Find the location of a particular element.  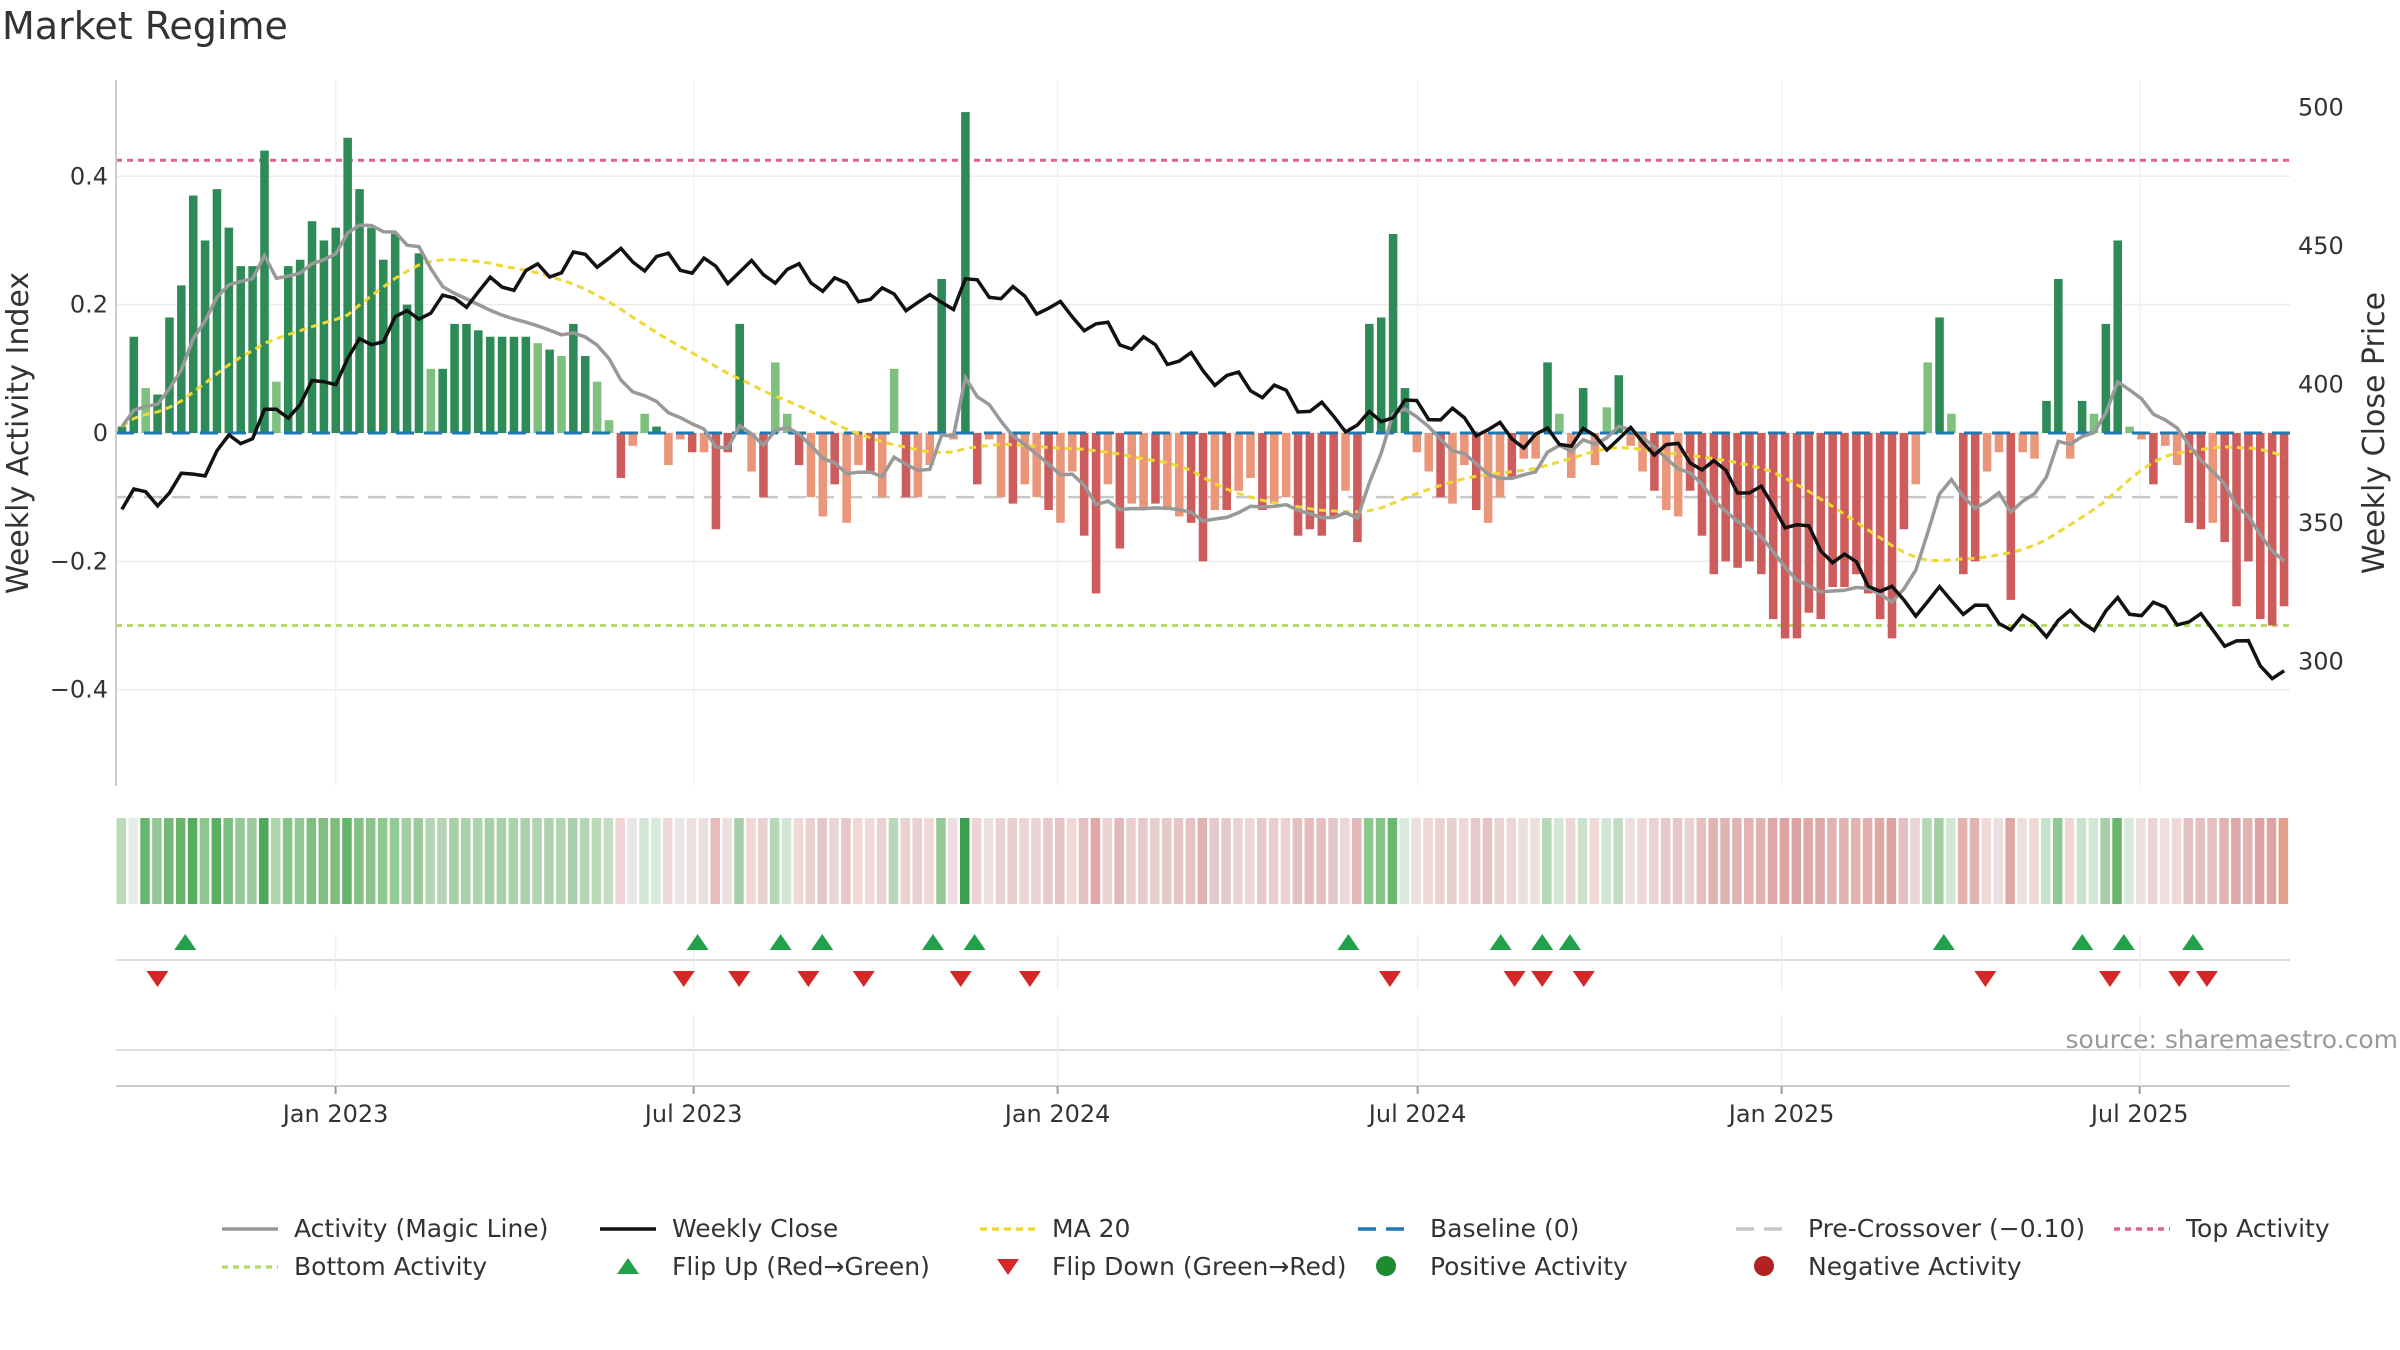

legend-item-pos-dot: Positive Activity is located at coordinates (1502, 1266).